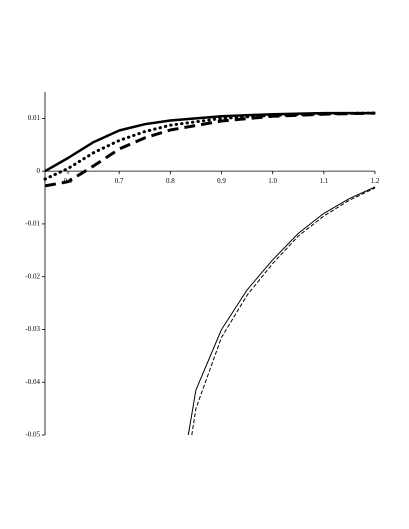  Describe the element at coordinates (272, 181) in the screenshot. I see `x-tick-label: 1.0` at that location.